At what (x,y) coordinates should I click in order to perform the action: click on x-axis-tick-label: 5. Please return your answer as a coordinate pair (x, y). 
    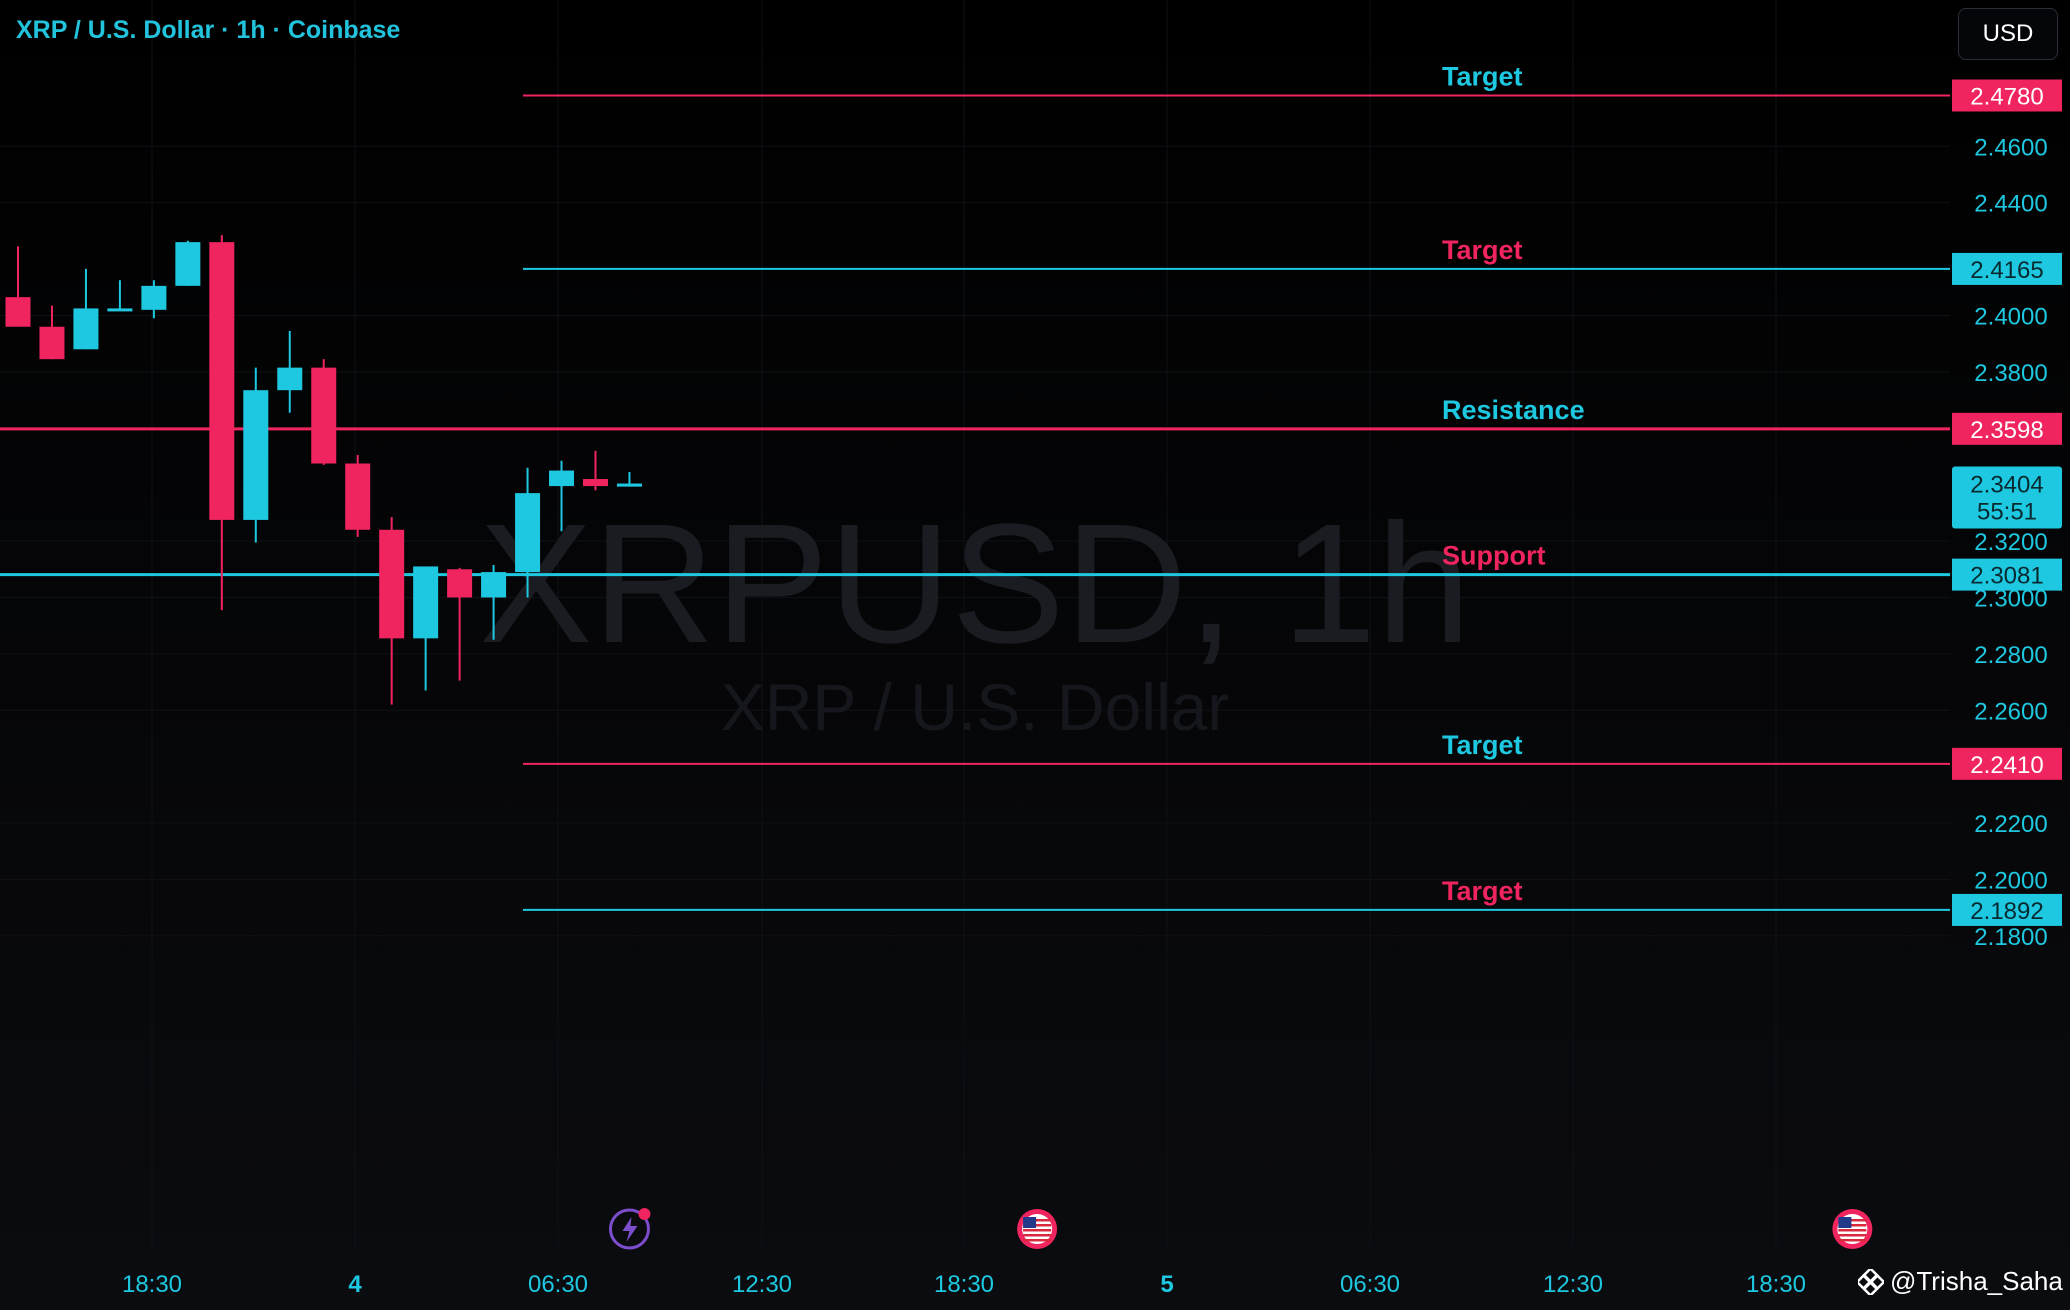
    Looking at the image, I should click on (1166, 1284).